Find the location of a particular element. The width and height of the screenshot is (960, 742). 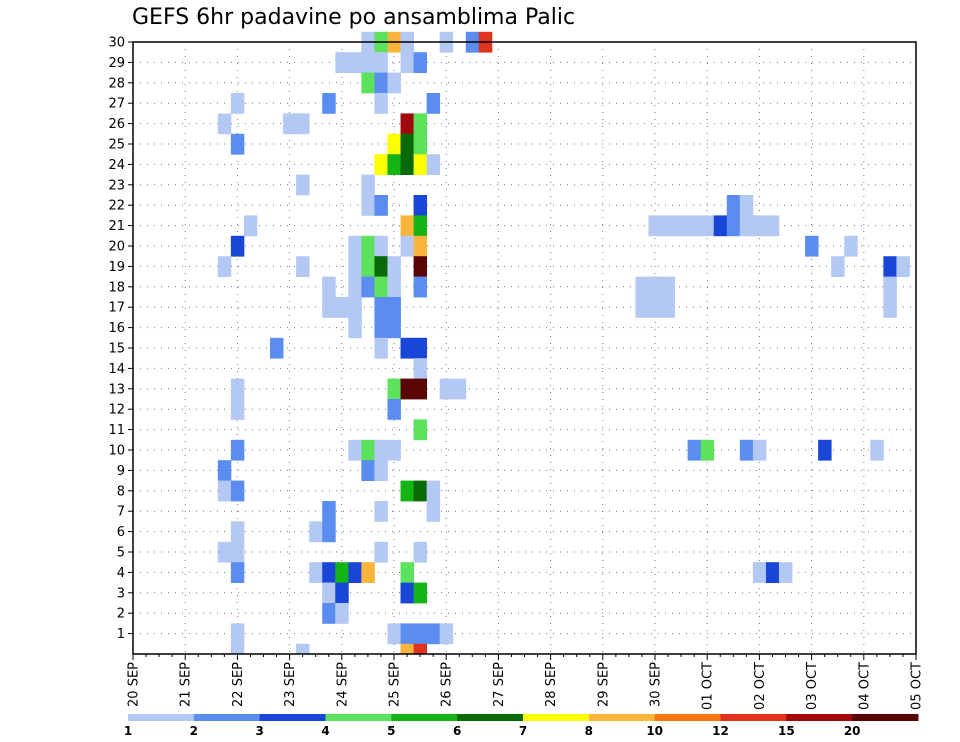

chart-title: GEFS 6hr padavine po ansamblima Palic is located at coordinates (353, 17).